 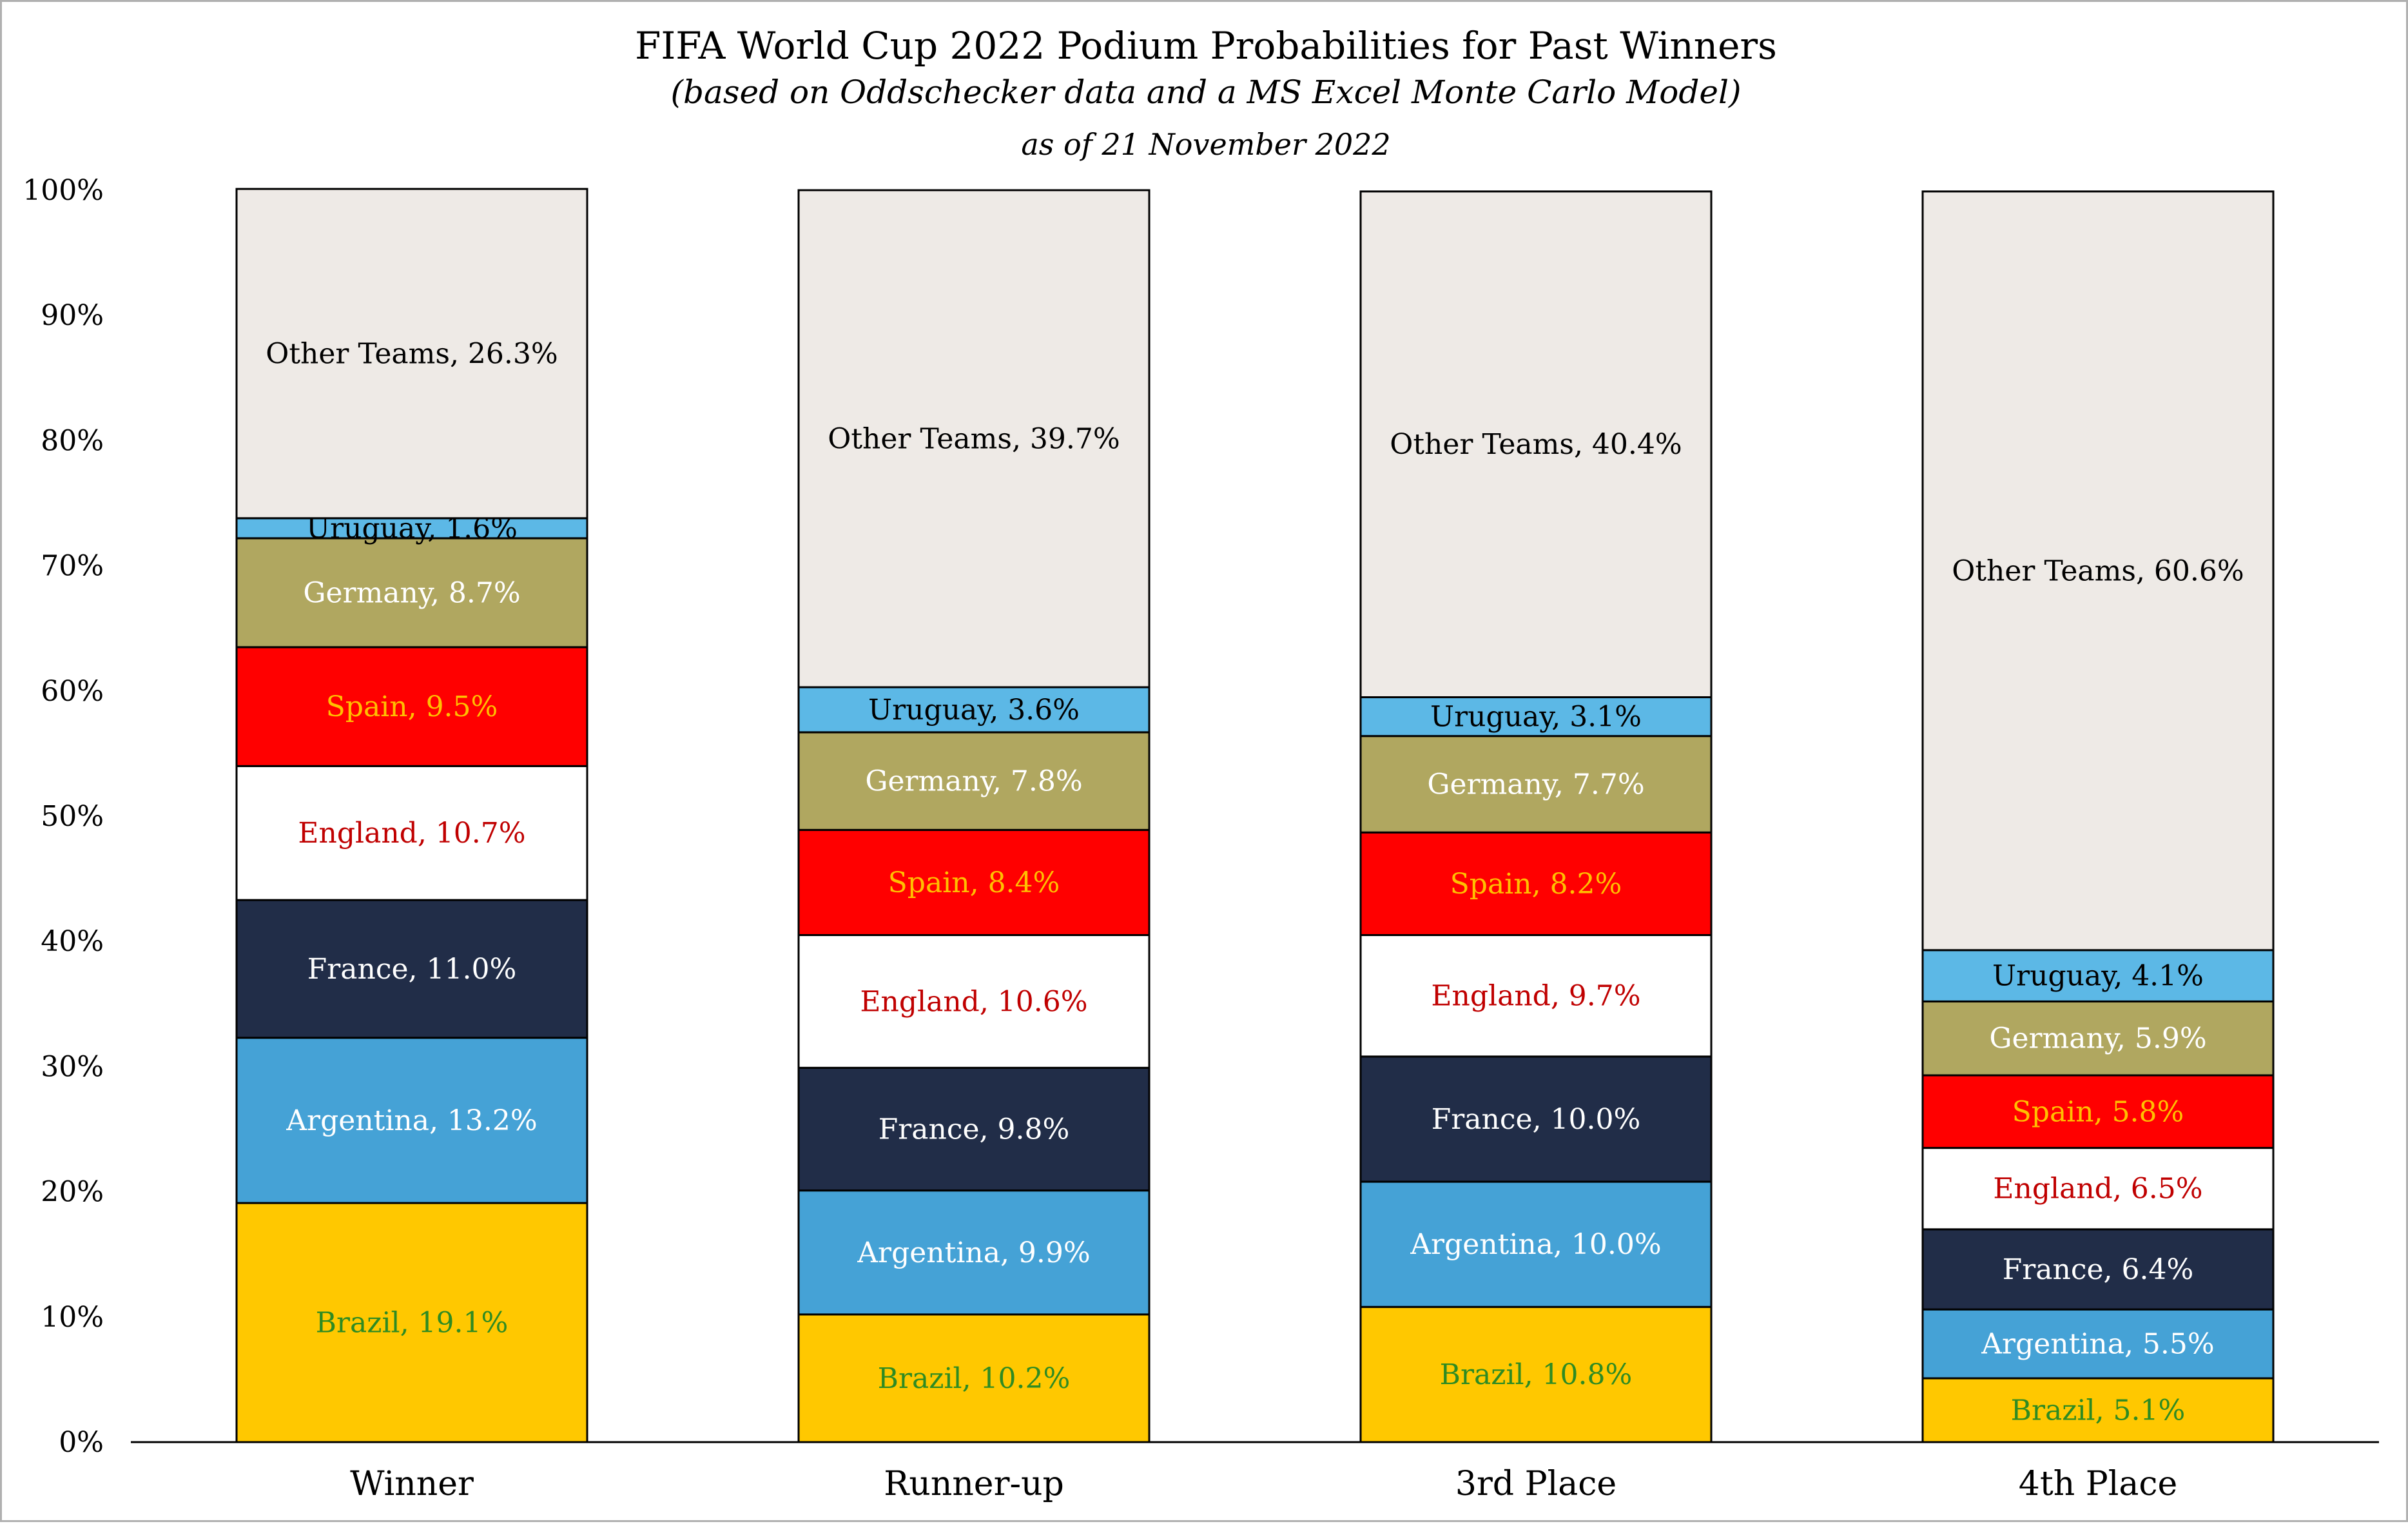 I want to click on data-label-other-teams: Other Teams, 26.3%, so click(x=412, y=353).